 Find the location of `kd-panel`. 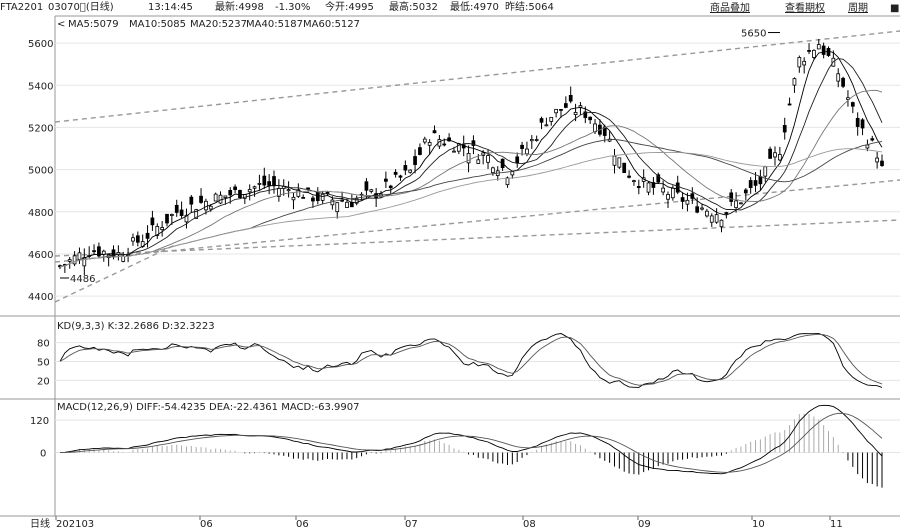

kd-panel is located at coordinates (471, 360).